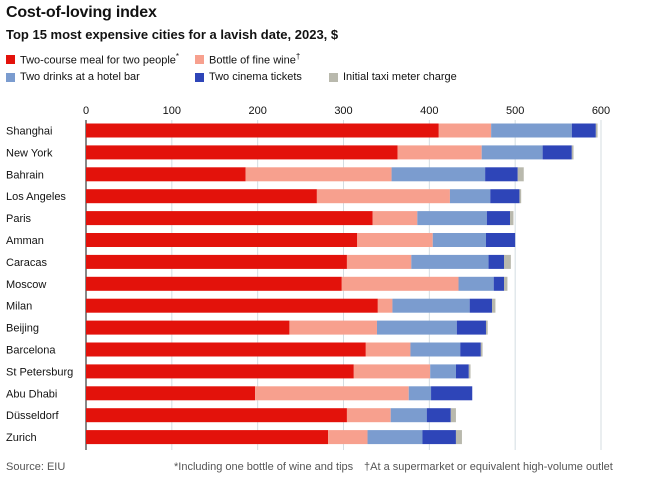 The height and width of the screenshot is (490, 650). What do you see at coordinates (81, 12) in the screenshot?
I see `chart-title: Cost-of-loving index` at bounding box center [81, 12].